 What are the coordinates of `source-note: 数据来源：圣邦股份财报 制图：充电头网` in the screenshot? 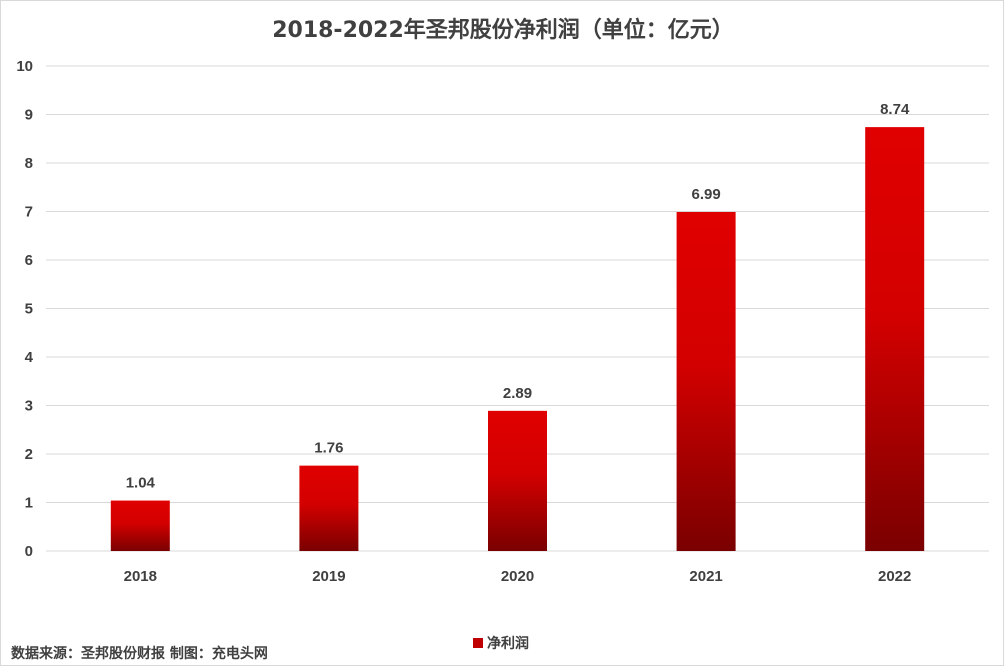 It's located at (139, 653).